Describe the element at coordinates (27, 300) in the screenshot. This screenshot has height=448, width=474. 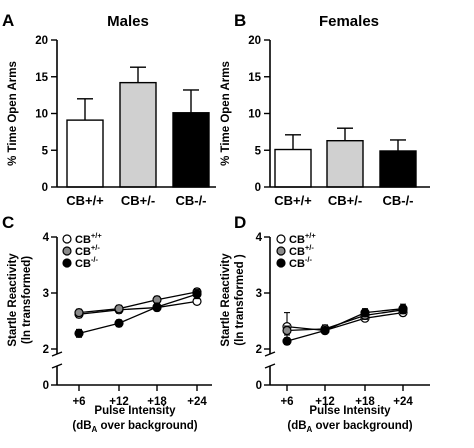
I see `y-axis-label-line: (ln transformed)` at that location.